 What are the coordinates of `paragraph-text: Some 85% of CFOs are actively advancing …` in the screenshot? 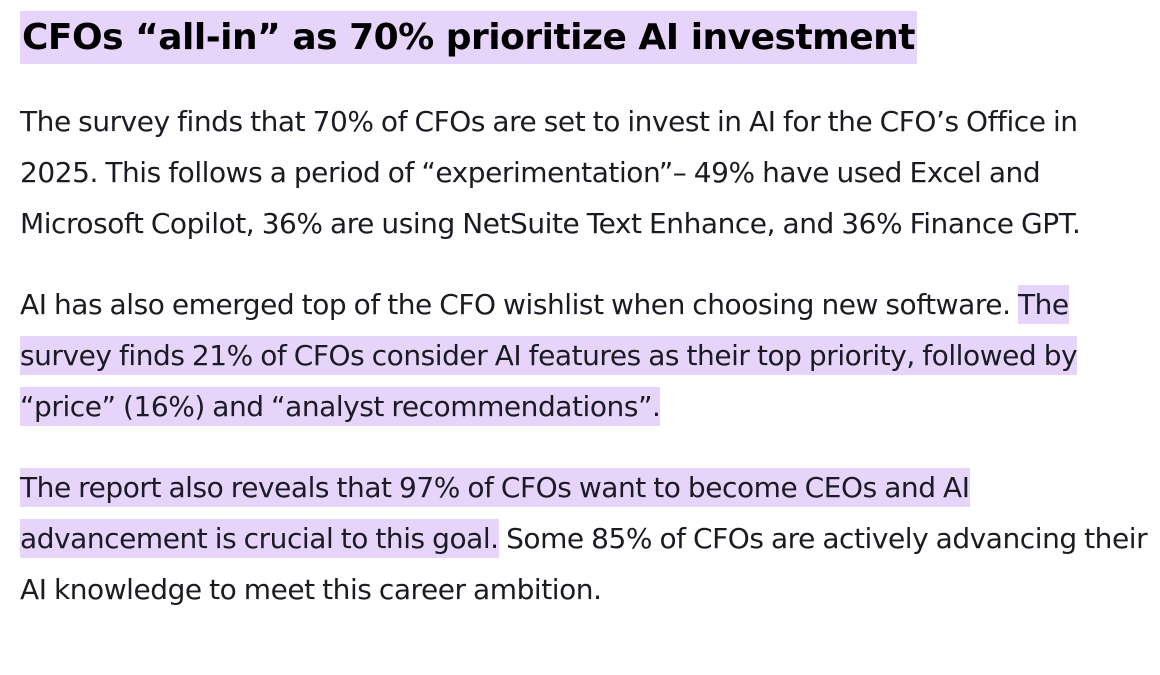 It's located at (584, 564).